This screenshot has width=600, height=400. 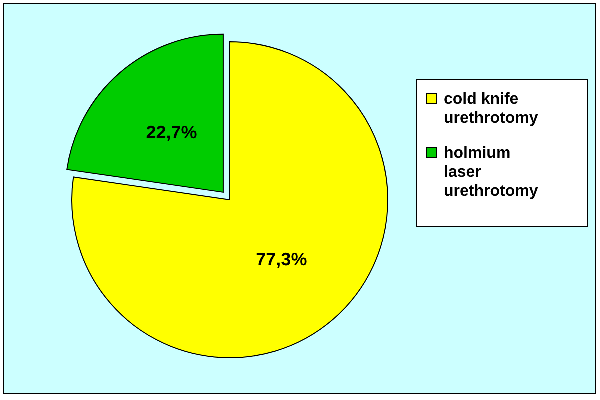 What do you see at coordinates (491, 109) in the screenshot?
I see `legend-label: cold knife urethrotomy` at bounding box center [491, 109].